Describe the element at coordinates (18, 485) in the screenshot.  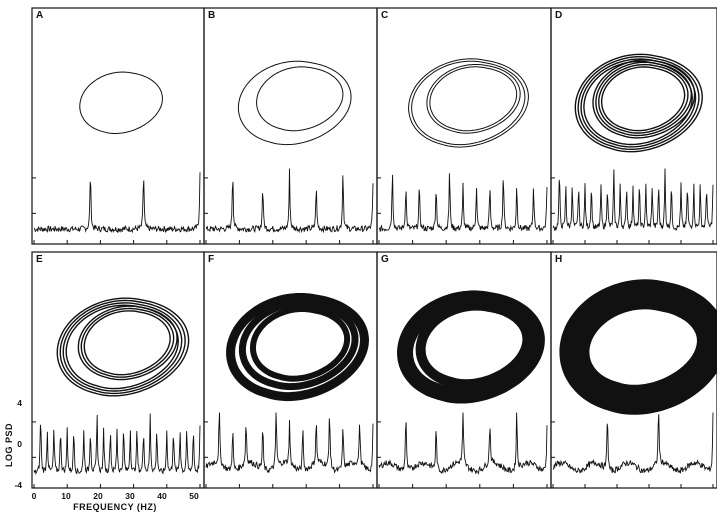
I see `y-tick-label: -4` at that location.